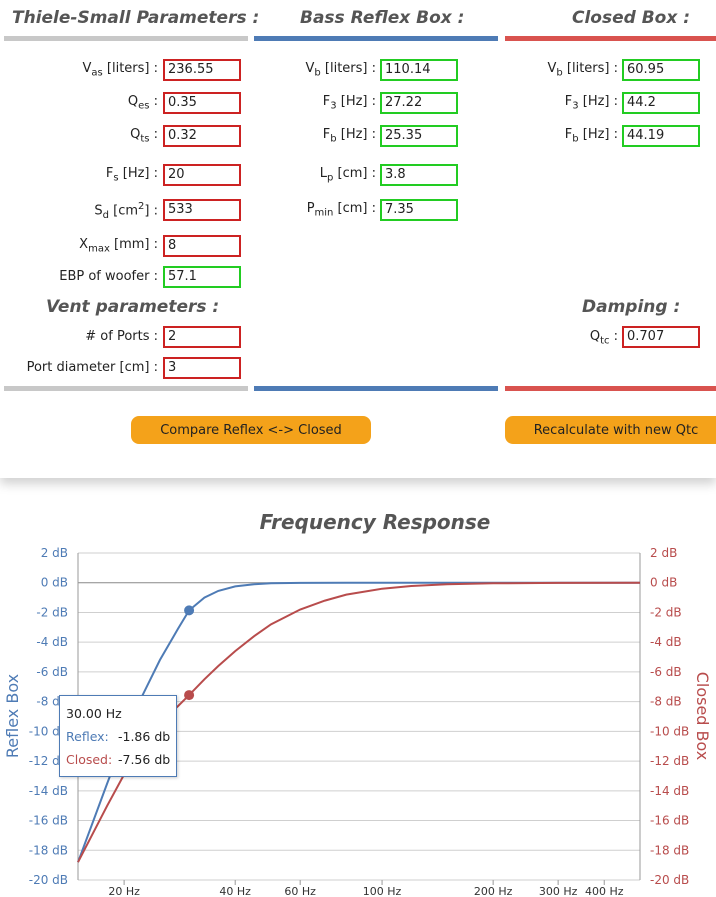 The image size is (716, 897). Describe the element at coordinates (376, 388) in the screenshot. I see `reflex-section-bottom-bar` at that location.